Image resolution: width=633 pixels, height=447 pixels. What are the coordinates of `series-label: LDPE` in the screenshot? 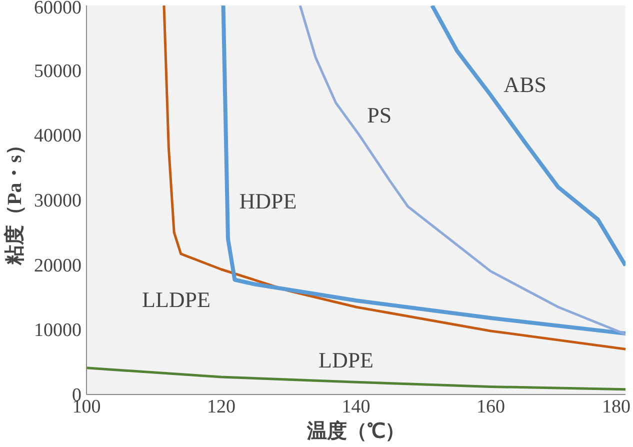 It's located at (346, 360).